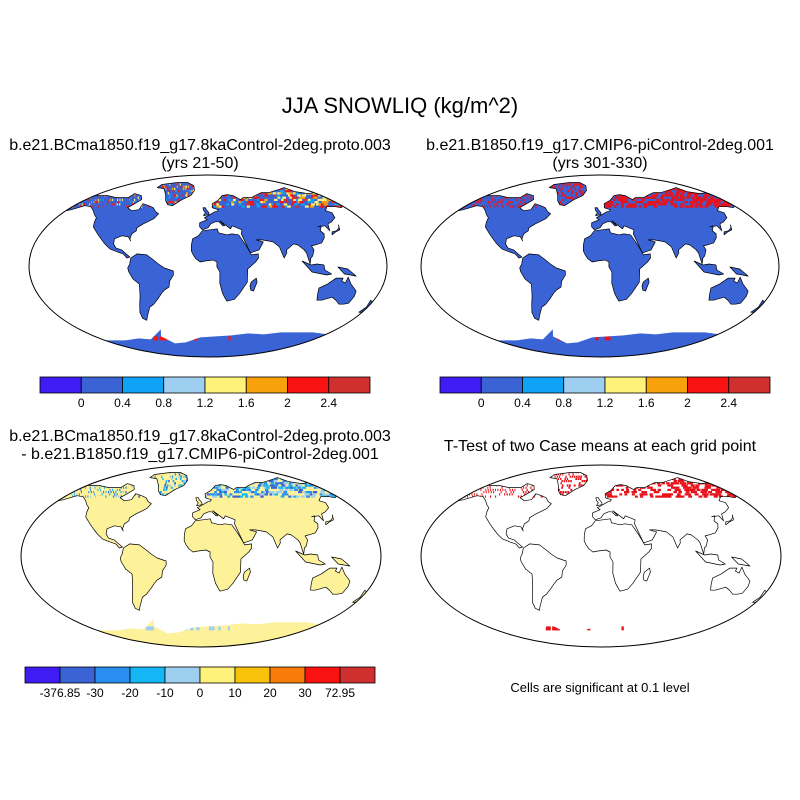 This screenshot has width=800, height=800. I want to click on map-panel-bottom-left, so click(201, 556).